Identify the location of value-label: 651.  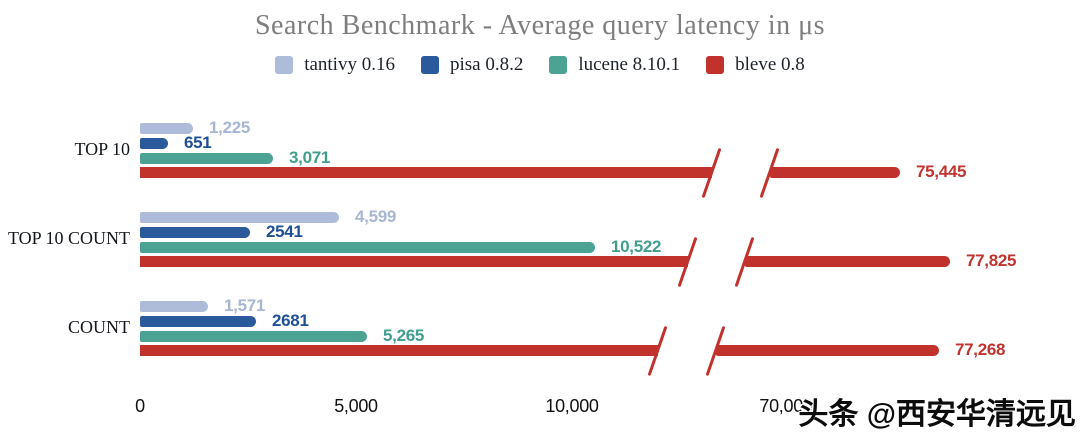
(198, 142).